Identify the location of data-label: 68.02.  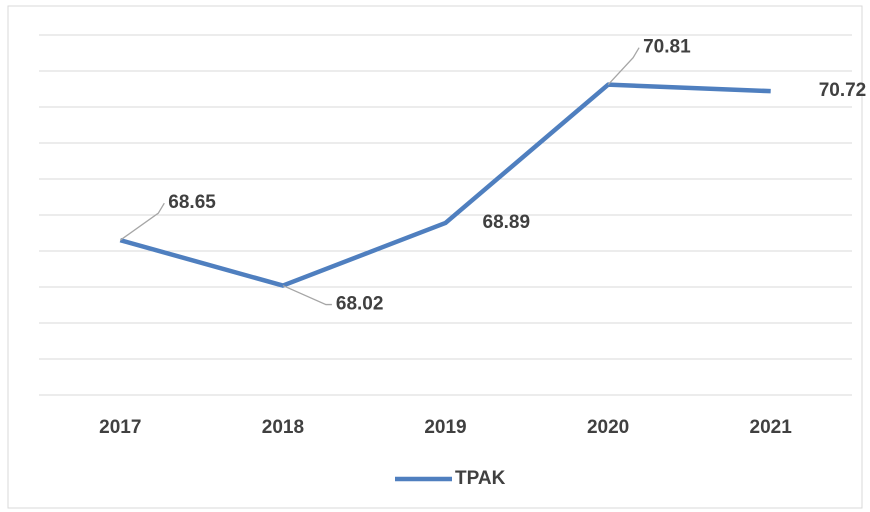
(360, 304).